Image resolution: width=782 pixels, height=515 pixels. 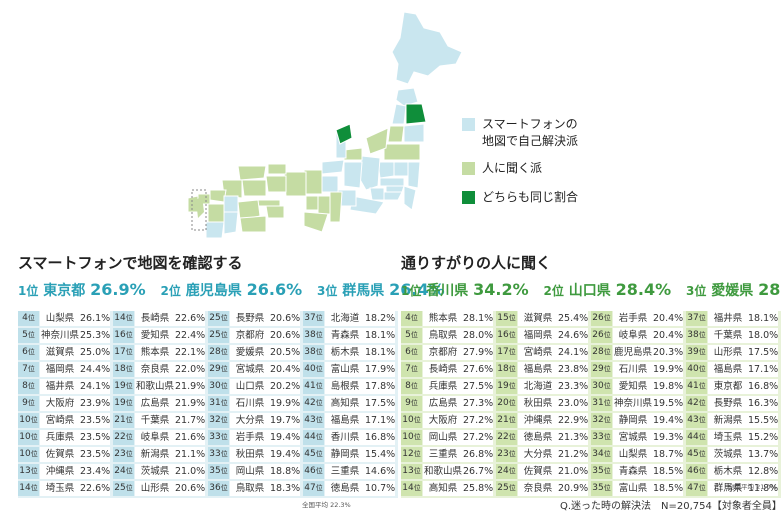 I want to click on percentage-value: 20.4%, so click(x=668, y=318).